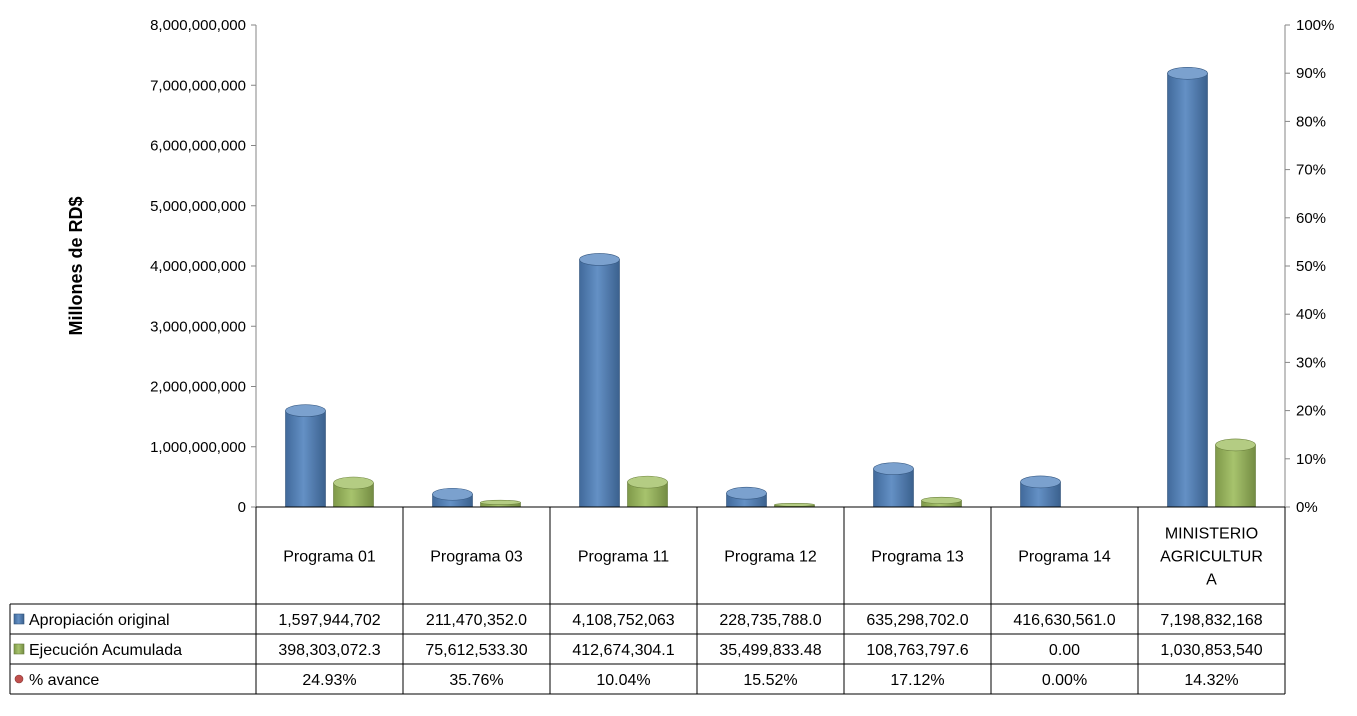  Describe the element at coordinates (198, 25) in the screenshot. I see `y-tick-label: 8,000,000,000` at that location.